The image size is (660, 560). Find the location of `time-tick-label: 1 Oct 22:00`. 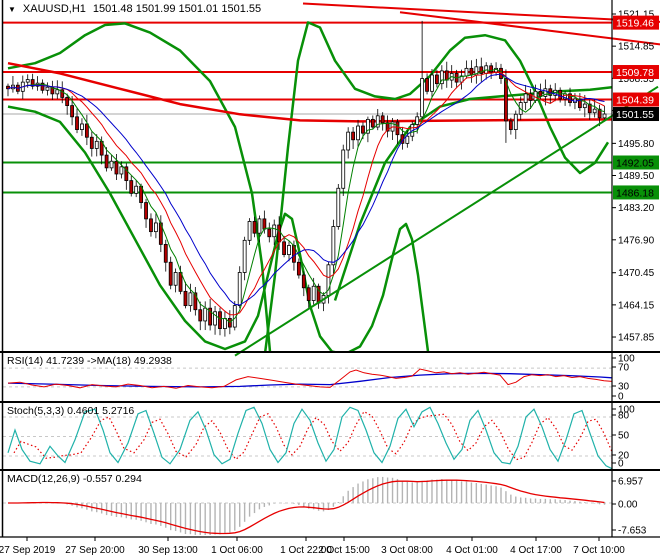

time-tick-label: 1 Oct 22:00 is located at coordinates (306, 550).